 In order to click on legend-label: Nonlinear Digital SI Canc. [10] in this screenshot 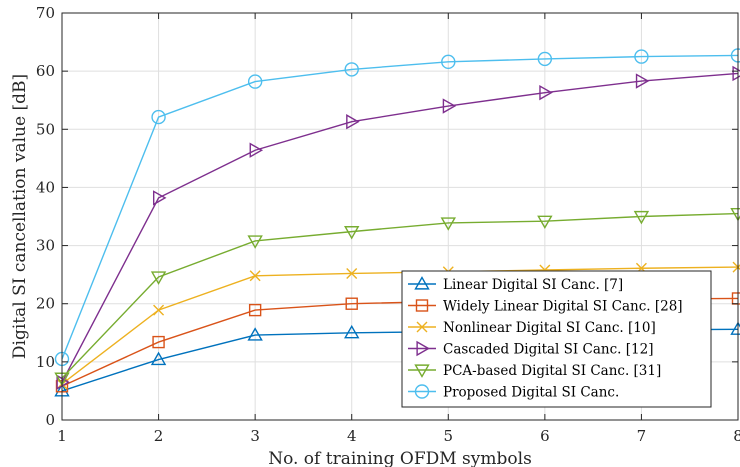, I will do `click(549, 328)`.